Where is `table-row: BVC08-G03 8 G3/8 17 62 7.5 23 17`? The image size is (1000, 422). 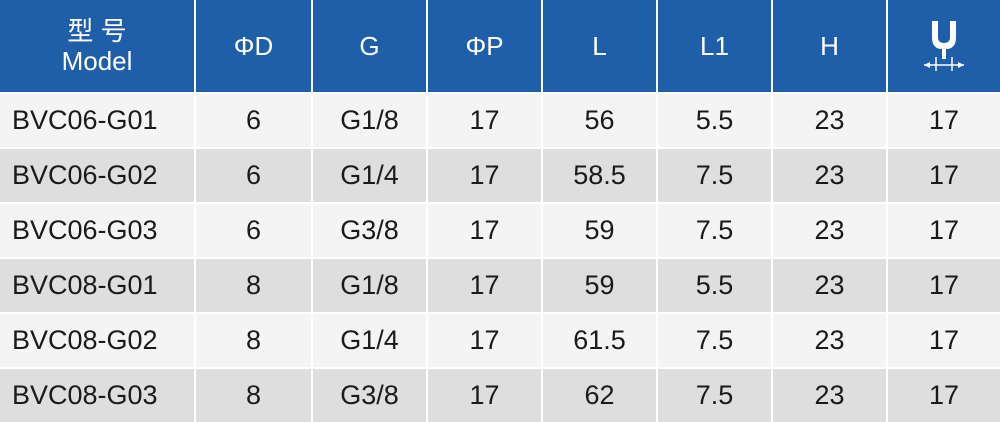 table-row: BVC08-G03 8 G3/8 17 62 7.5 23 17 is located at coordinates (500, 394).